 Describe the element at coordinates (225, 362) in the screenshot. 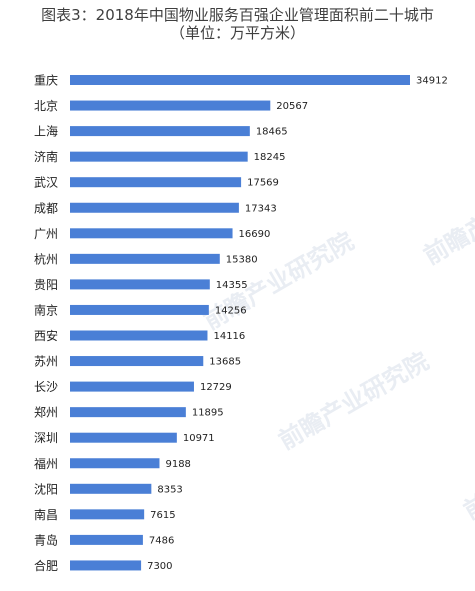

I see `value-label: 13685` at that location.